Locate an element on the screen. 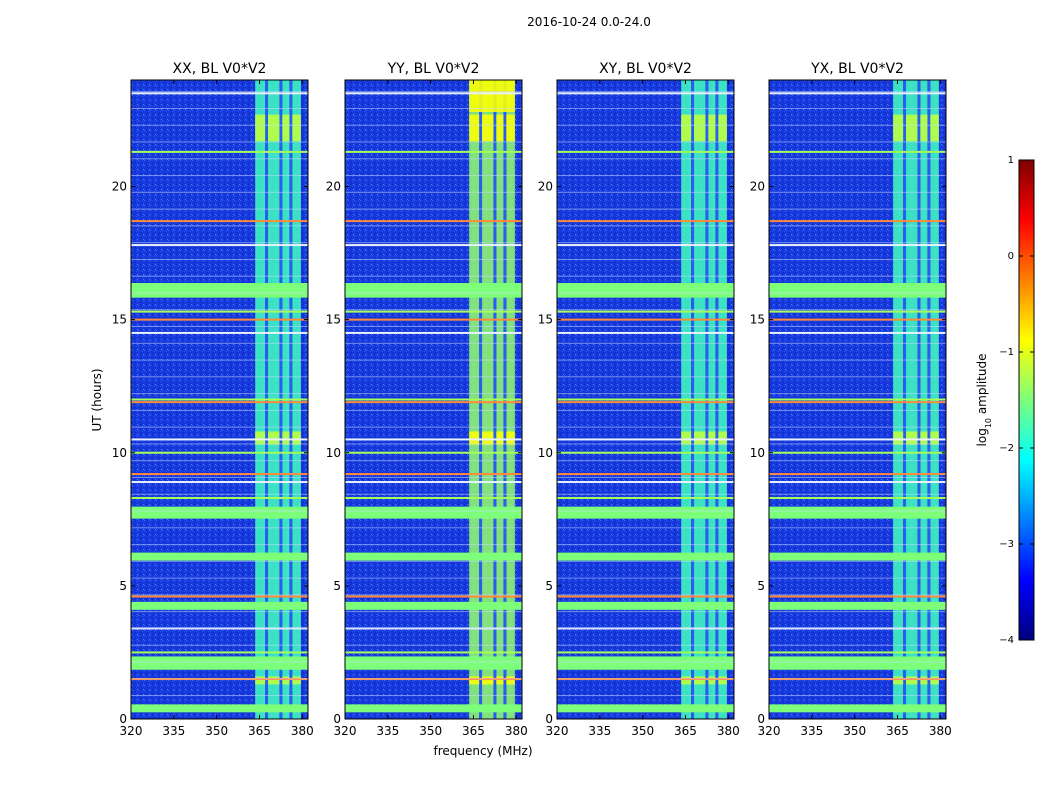  colorbar-tick-label: 1 is located at coordinates (1011, 160).